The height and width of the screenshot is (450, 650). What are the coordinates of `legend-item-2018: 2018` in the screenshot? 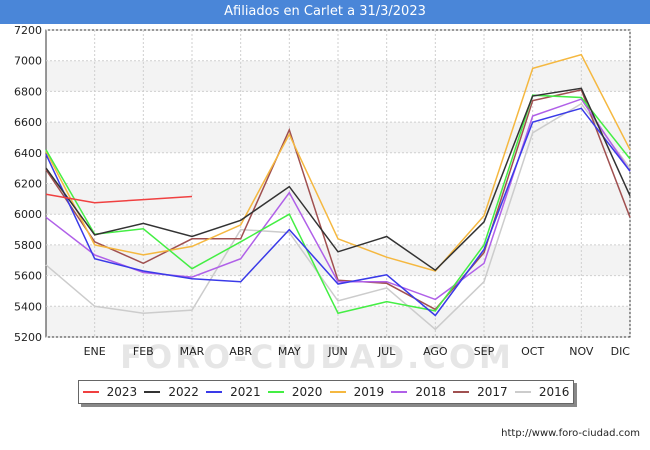 It's located at (418, 392).